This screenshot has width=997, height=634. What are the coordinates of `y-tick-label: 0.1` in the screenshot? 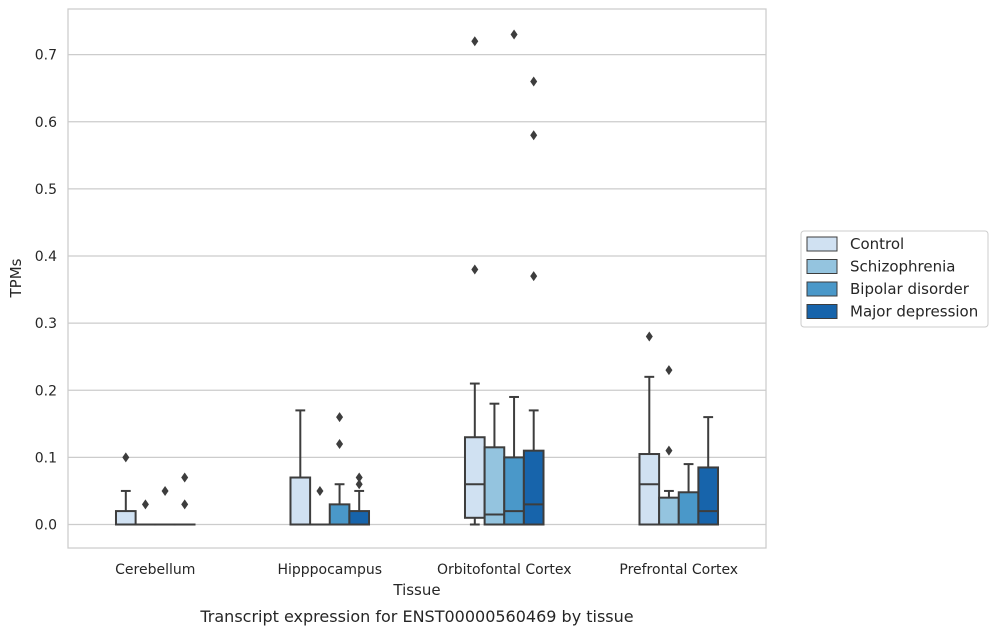 It's located at (46, 458).